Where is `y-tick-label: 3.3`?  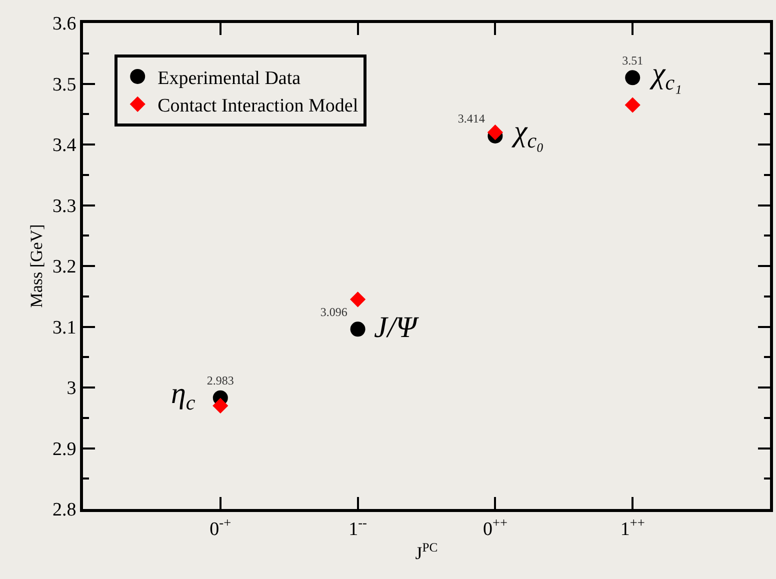 y-tick-label: 3.3 is located at coordinates (64, 206).